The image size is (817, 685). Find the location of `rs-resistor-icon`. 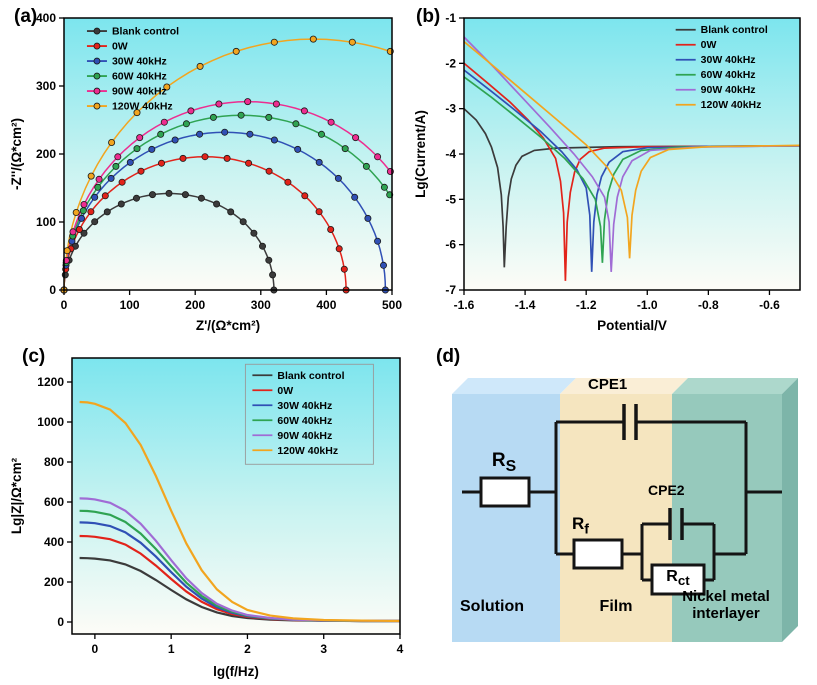

rs-resistor-icon is located at coordinates (505, 492).